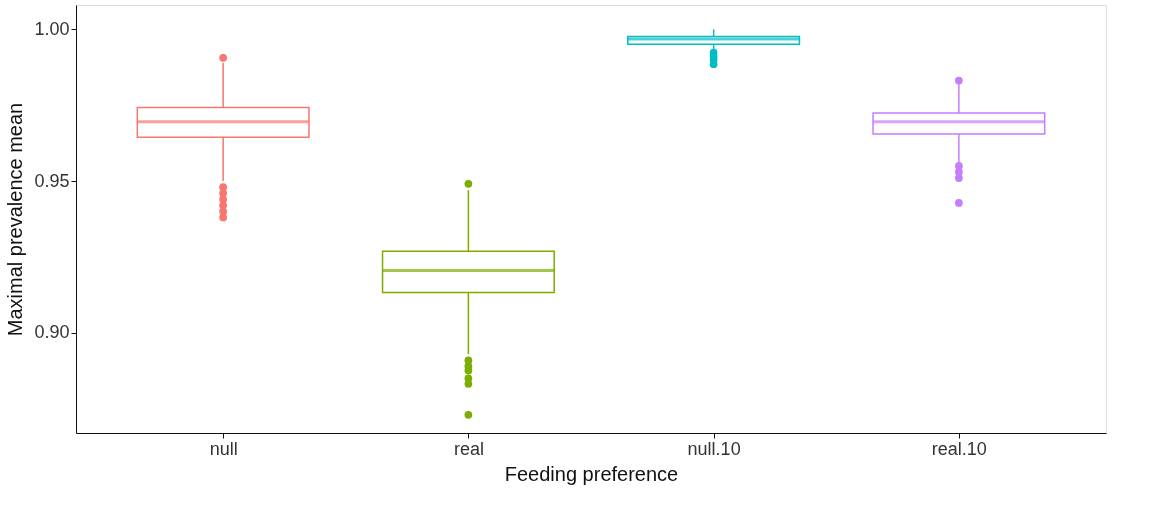  I want to click on y-tick-label: 0.90, so click(52, 332).